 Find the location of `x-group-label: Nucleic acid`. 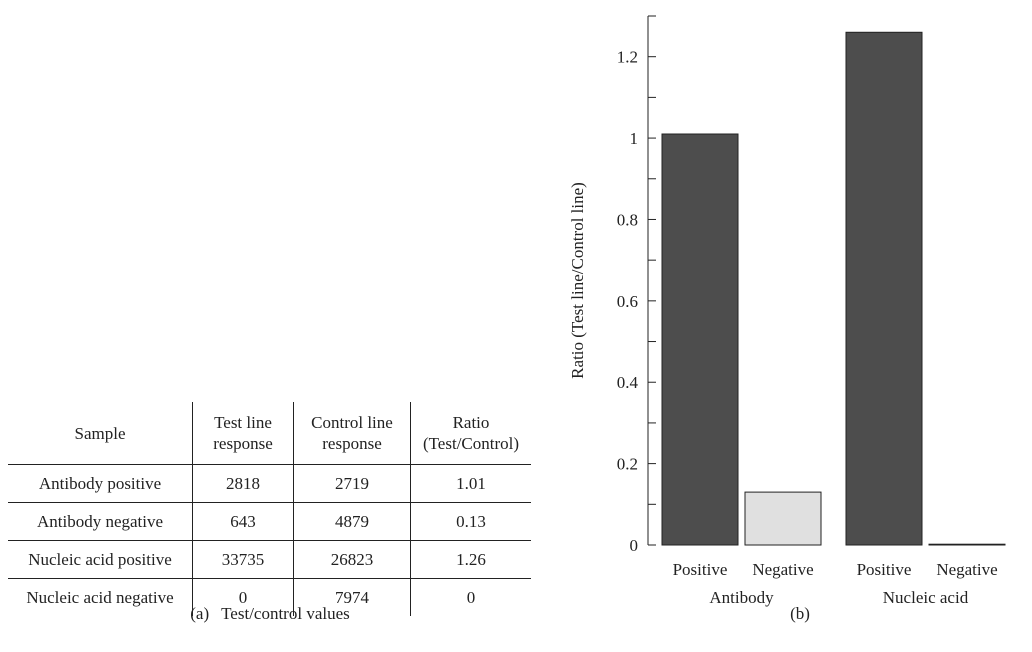

x-group-label: Nucleic acid is located at coordinates (926, 597).